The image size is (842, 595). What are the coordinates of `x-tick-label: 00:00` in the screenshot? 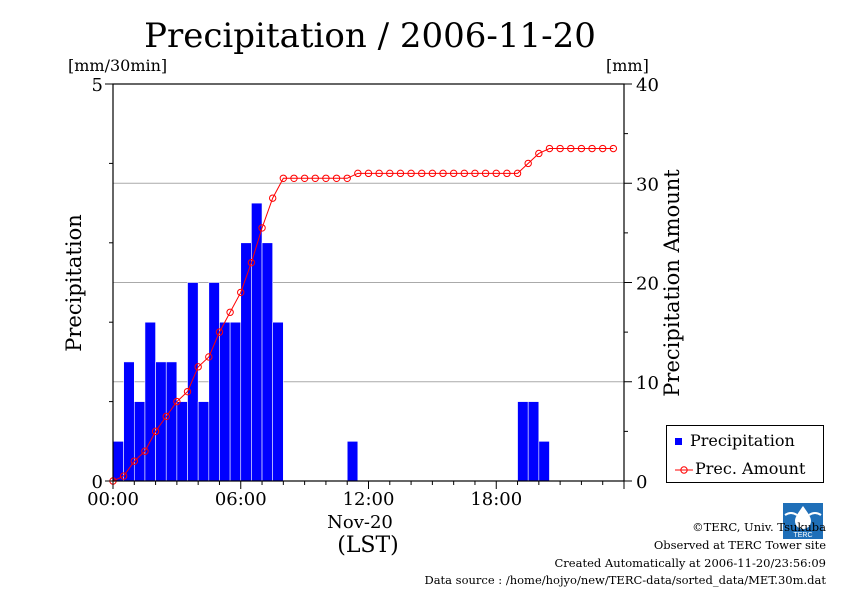 It's located at (113, 499).